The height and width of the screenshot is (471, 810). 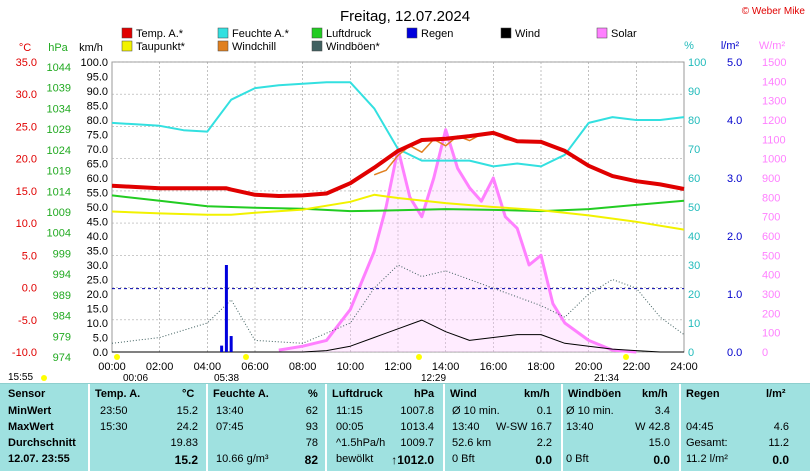 What do you see at coordinates (59, 172) in the screenshot?
I see `pressure-tick: 1019` at bounding box center [59, 172].